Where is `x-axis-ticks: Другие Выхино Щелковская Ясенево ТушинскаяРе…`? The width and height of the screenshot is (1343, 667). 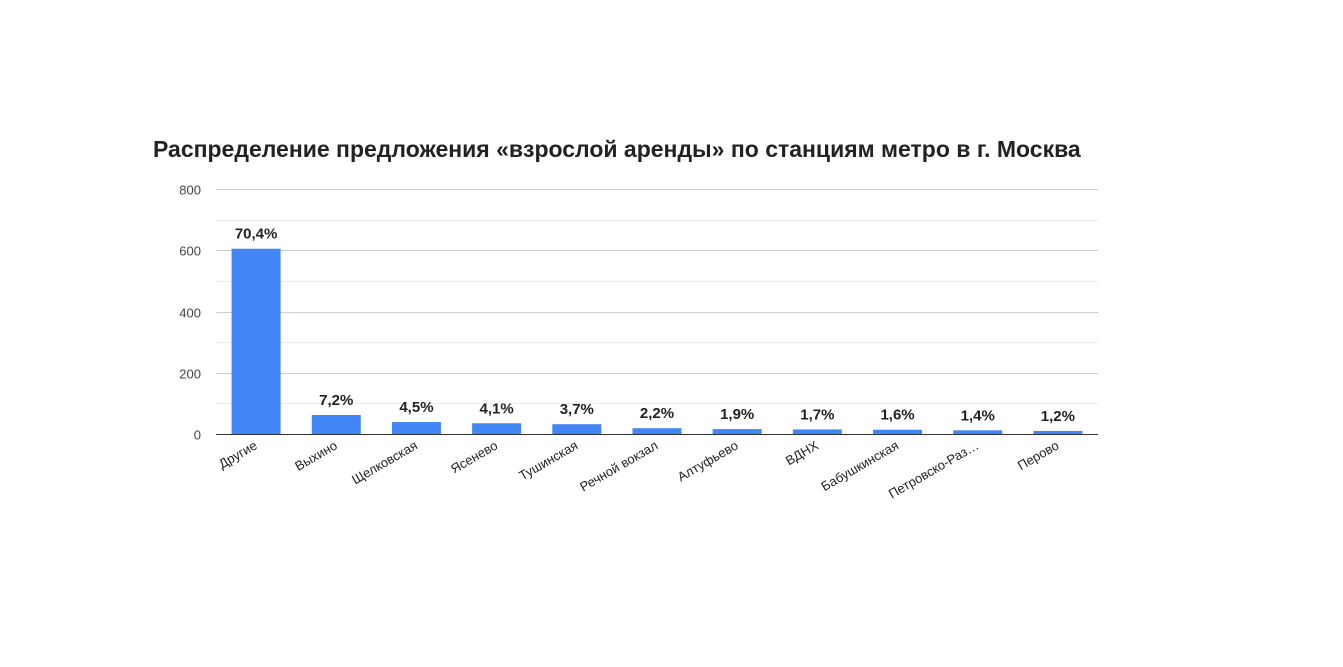
x-axis-ticks: Другие Выхино Щелковская Ясенево ТушинскаяРе… is located at coordinates (638, 469).